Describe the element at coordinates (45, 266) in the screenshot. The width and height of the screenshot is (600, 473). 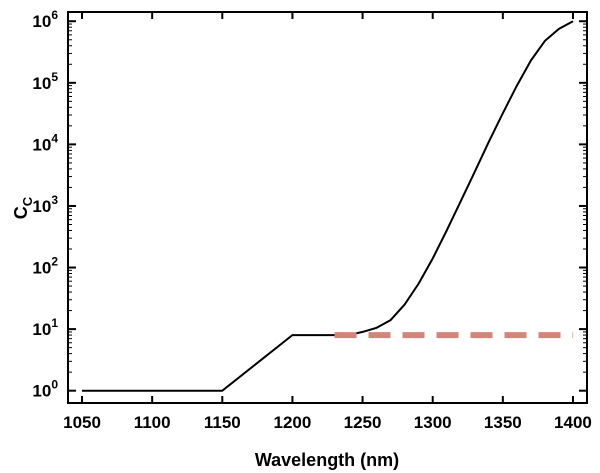
I see `y-tick-label: 10²` at that location.